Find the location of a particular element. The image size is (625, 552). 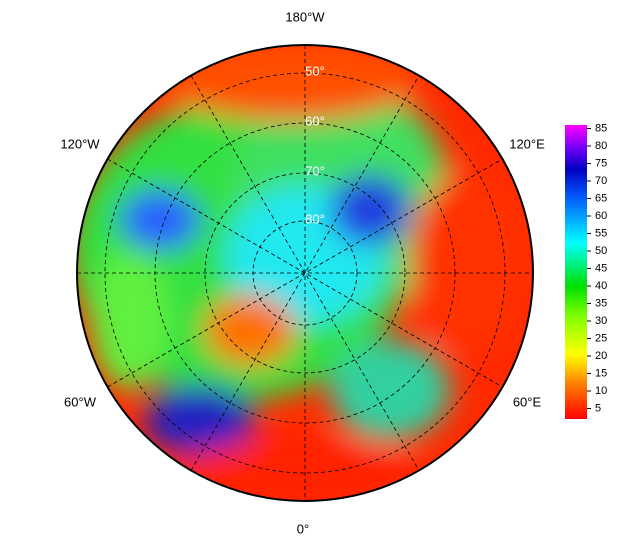

colorbar-tick-label: 25 is located at coordinates (601, 338).